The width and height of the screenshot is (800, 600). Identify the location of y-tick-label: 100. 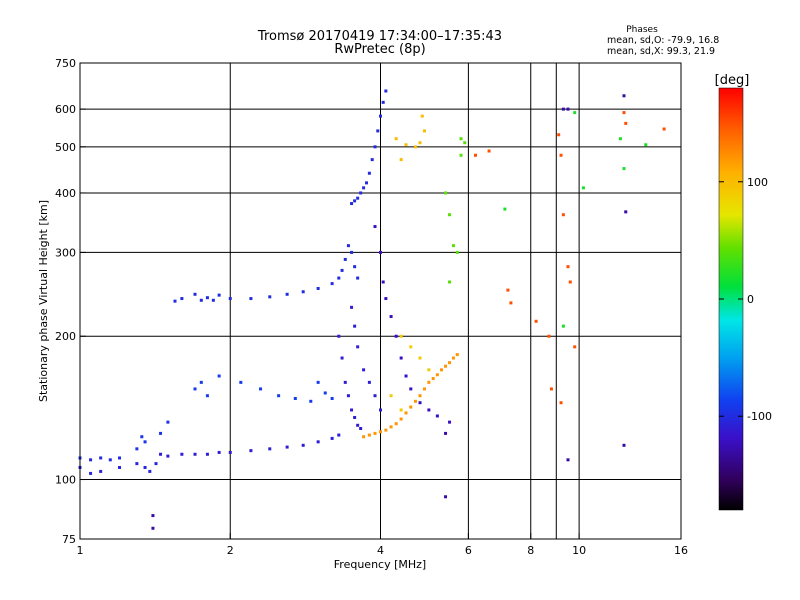
(65, 480).